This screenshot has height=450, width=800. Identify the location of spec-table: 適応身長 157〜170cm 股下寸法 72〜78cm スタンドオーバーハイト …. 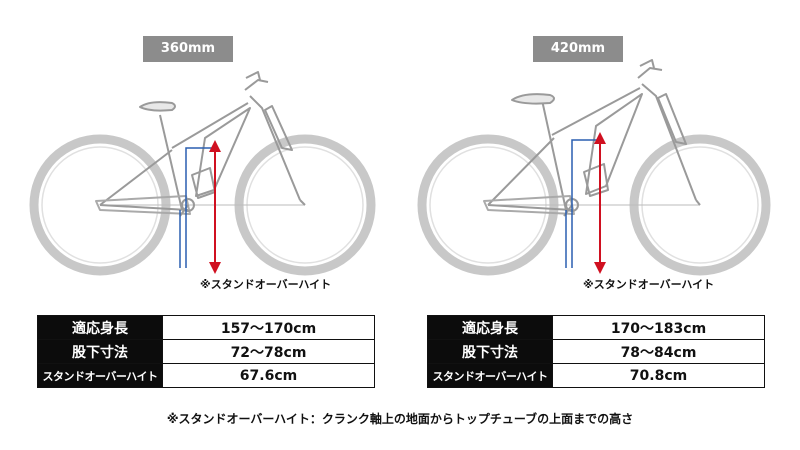
(206, 351).